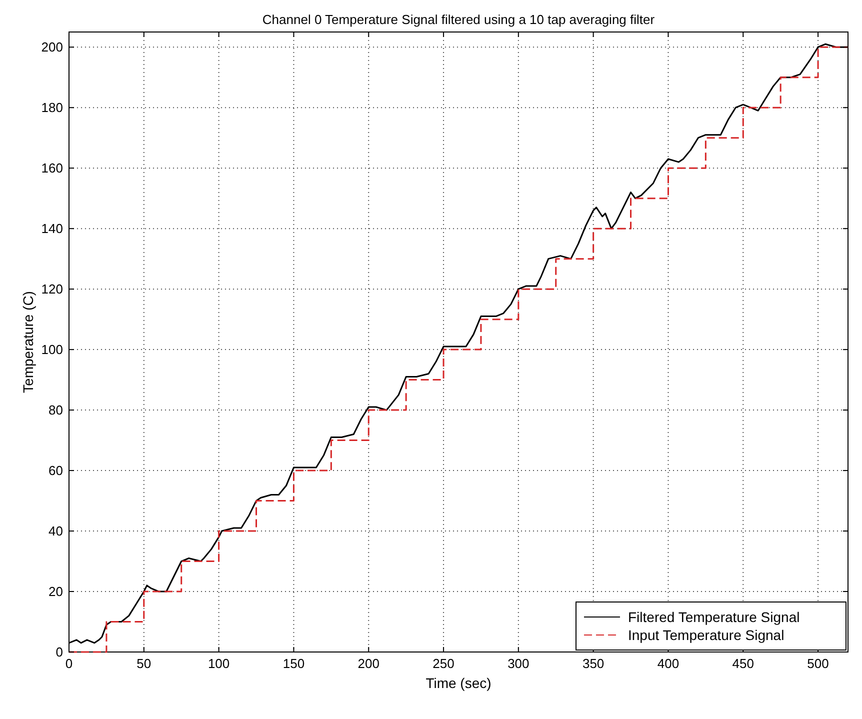  Describe the element at coordinates (443, 663) in the screenshot. I see `x-tick-label: 250` at that location.